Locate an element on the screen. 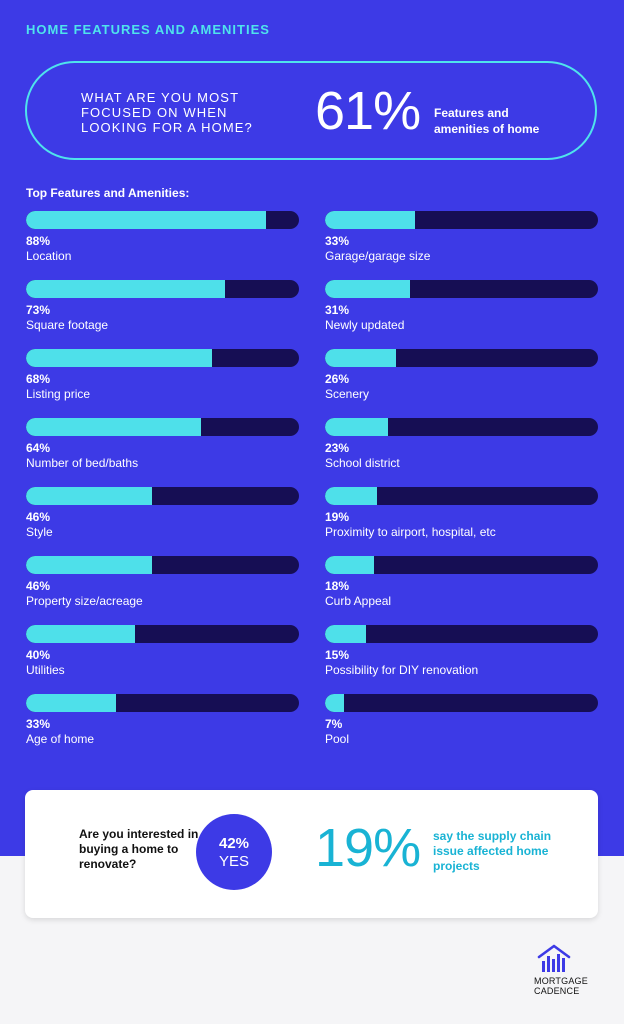 This screenshot has width=624, height=1024. feature-label: Curb Appeal is located at coordinates (358, 601).